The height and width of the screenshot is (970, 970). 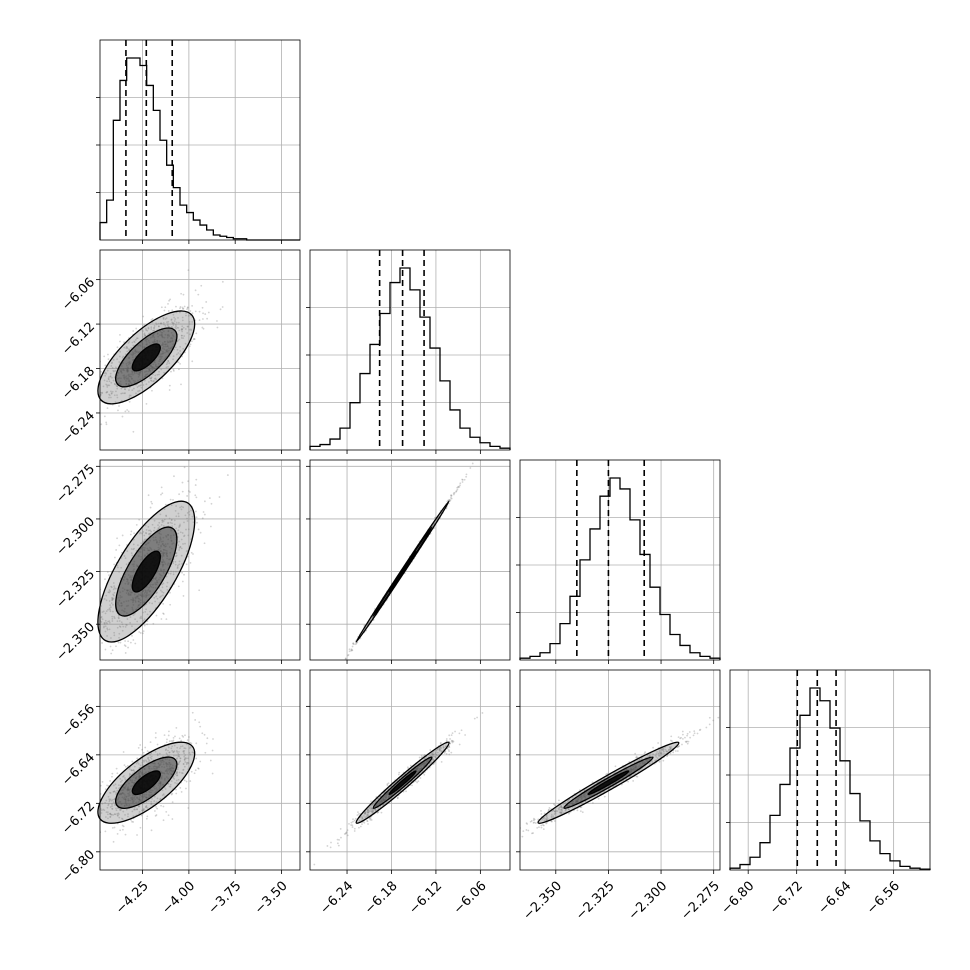 What do you see at coordinates (619, 796) in the screenshot?
I see `panel-3-2: −2.350 −2.325 −2.300 −2.275` at bounding box center [619, 796].